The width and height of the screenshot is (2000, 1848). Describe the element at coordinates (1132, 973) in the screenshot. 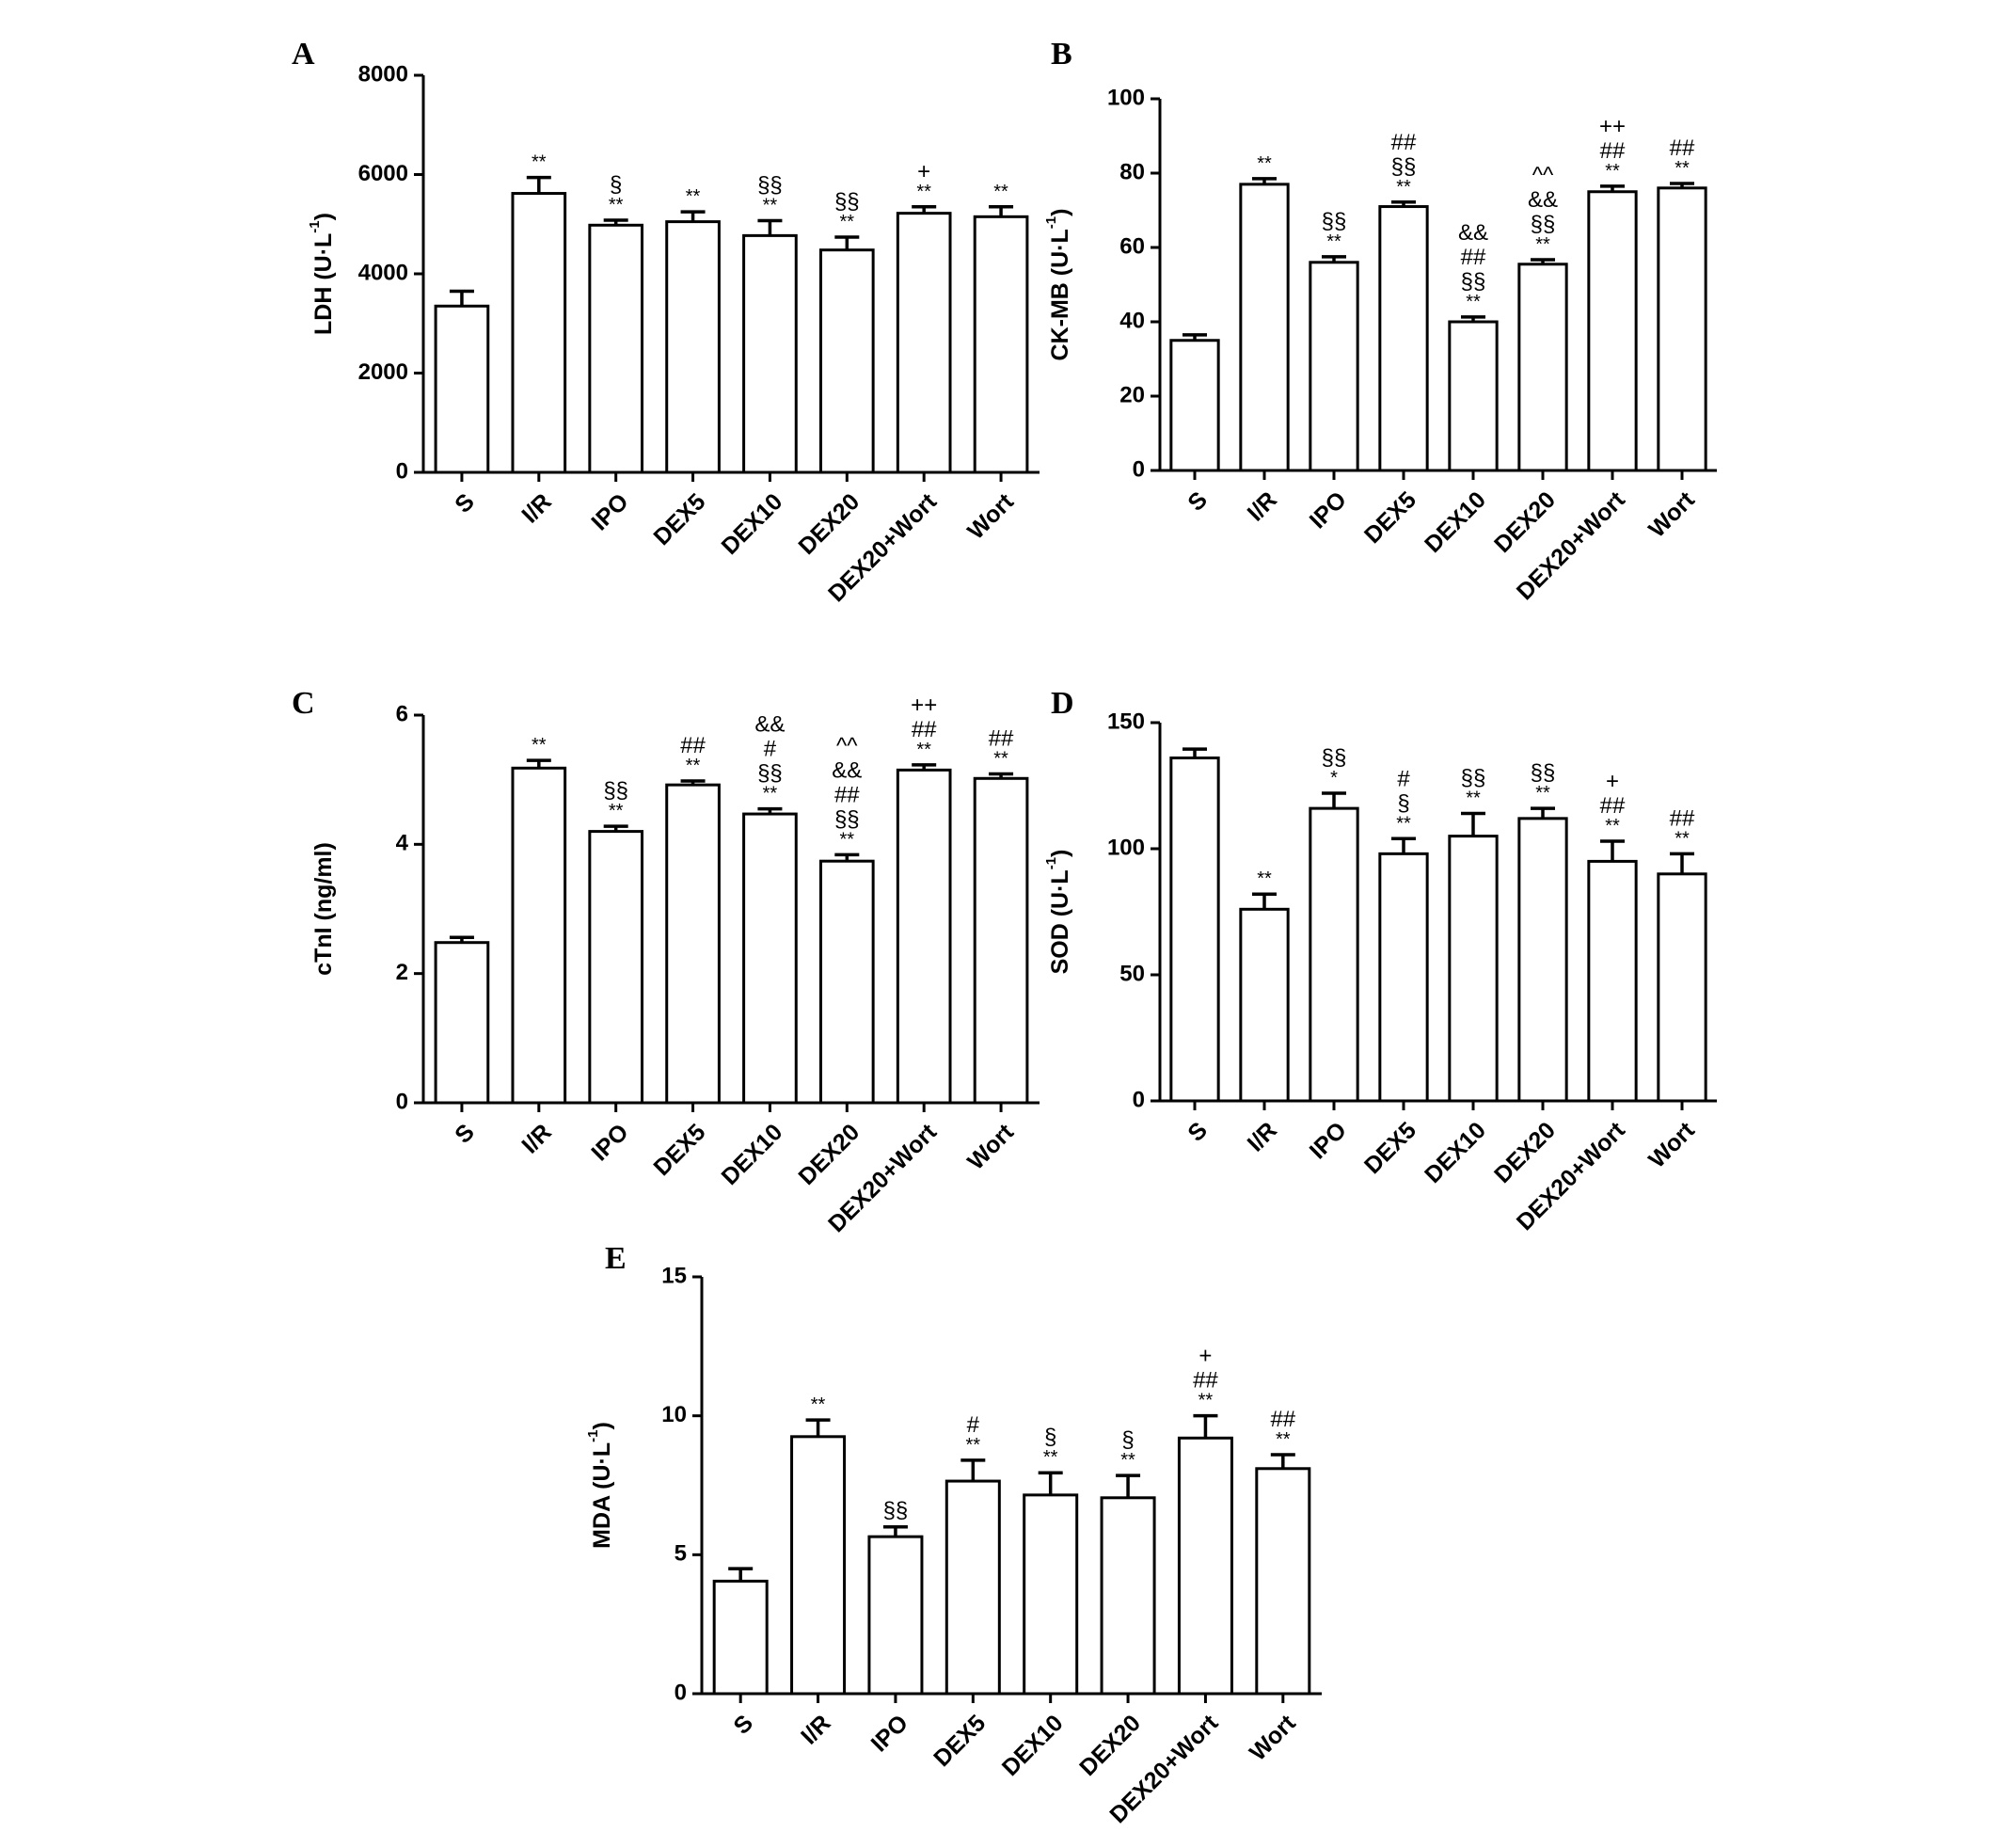

I see `y-tick-label: 50` at that location.